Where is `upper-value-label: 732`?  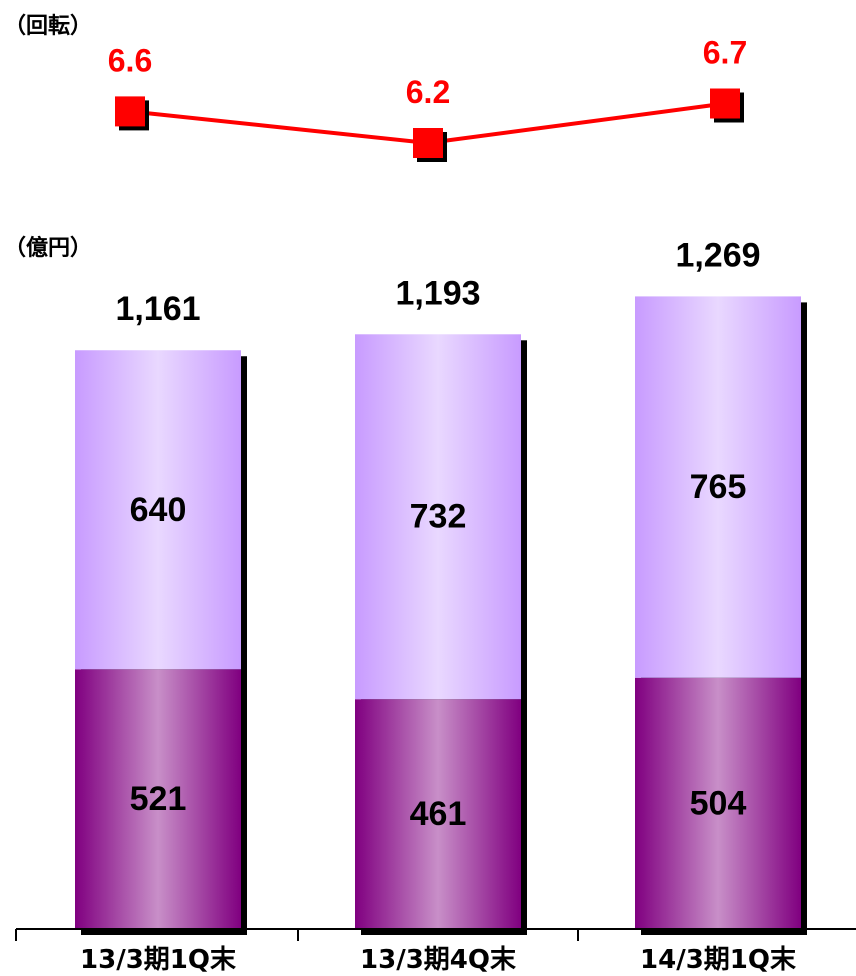
upper-value-label: 732 is located at coordinates (438, 517).